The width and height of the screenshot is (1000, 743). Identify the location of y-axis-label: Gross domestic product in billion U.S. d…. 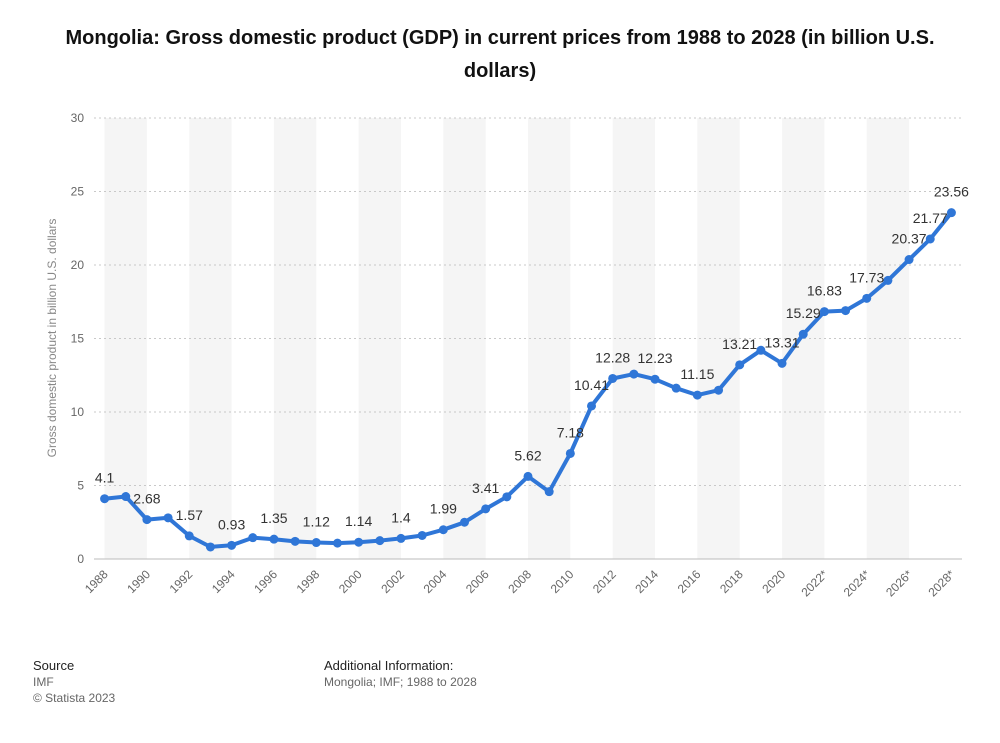
(52, 338).